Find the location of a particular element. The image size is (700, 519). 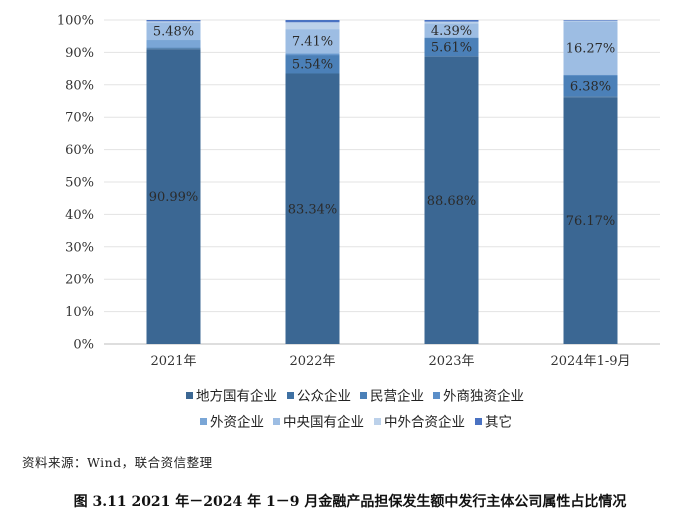

data-label: 16.27% is located at coordinates (591, 48).